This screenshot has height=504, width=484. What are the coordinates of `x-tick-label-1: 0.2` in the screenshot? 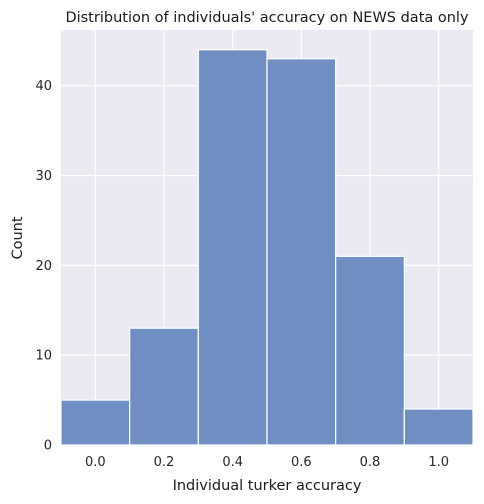 It's located at (164, 462).